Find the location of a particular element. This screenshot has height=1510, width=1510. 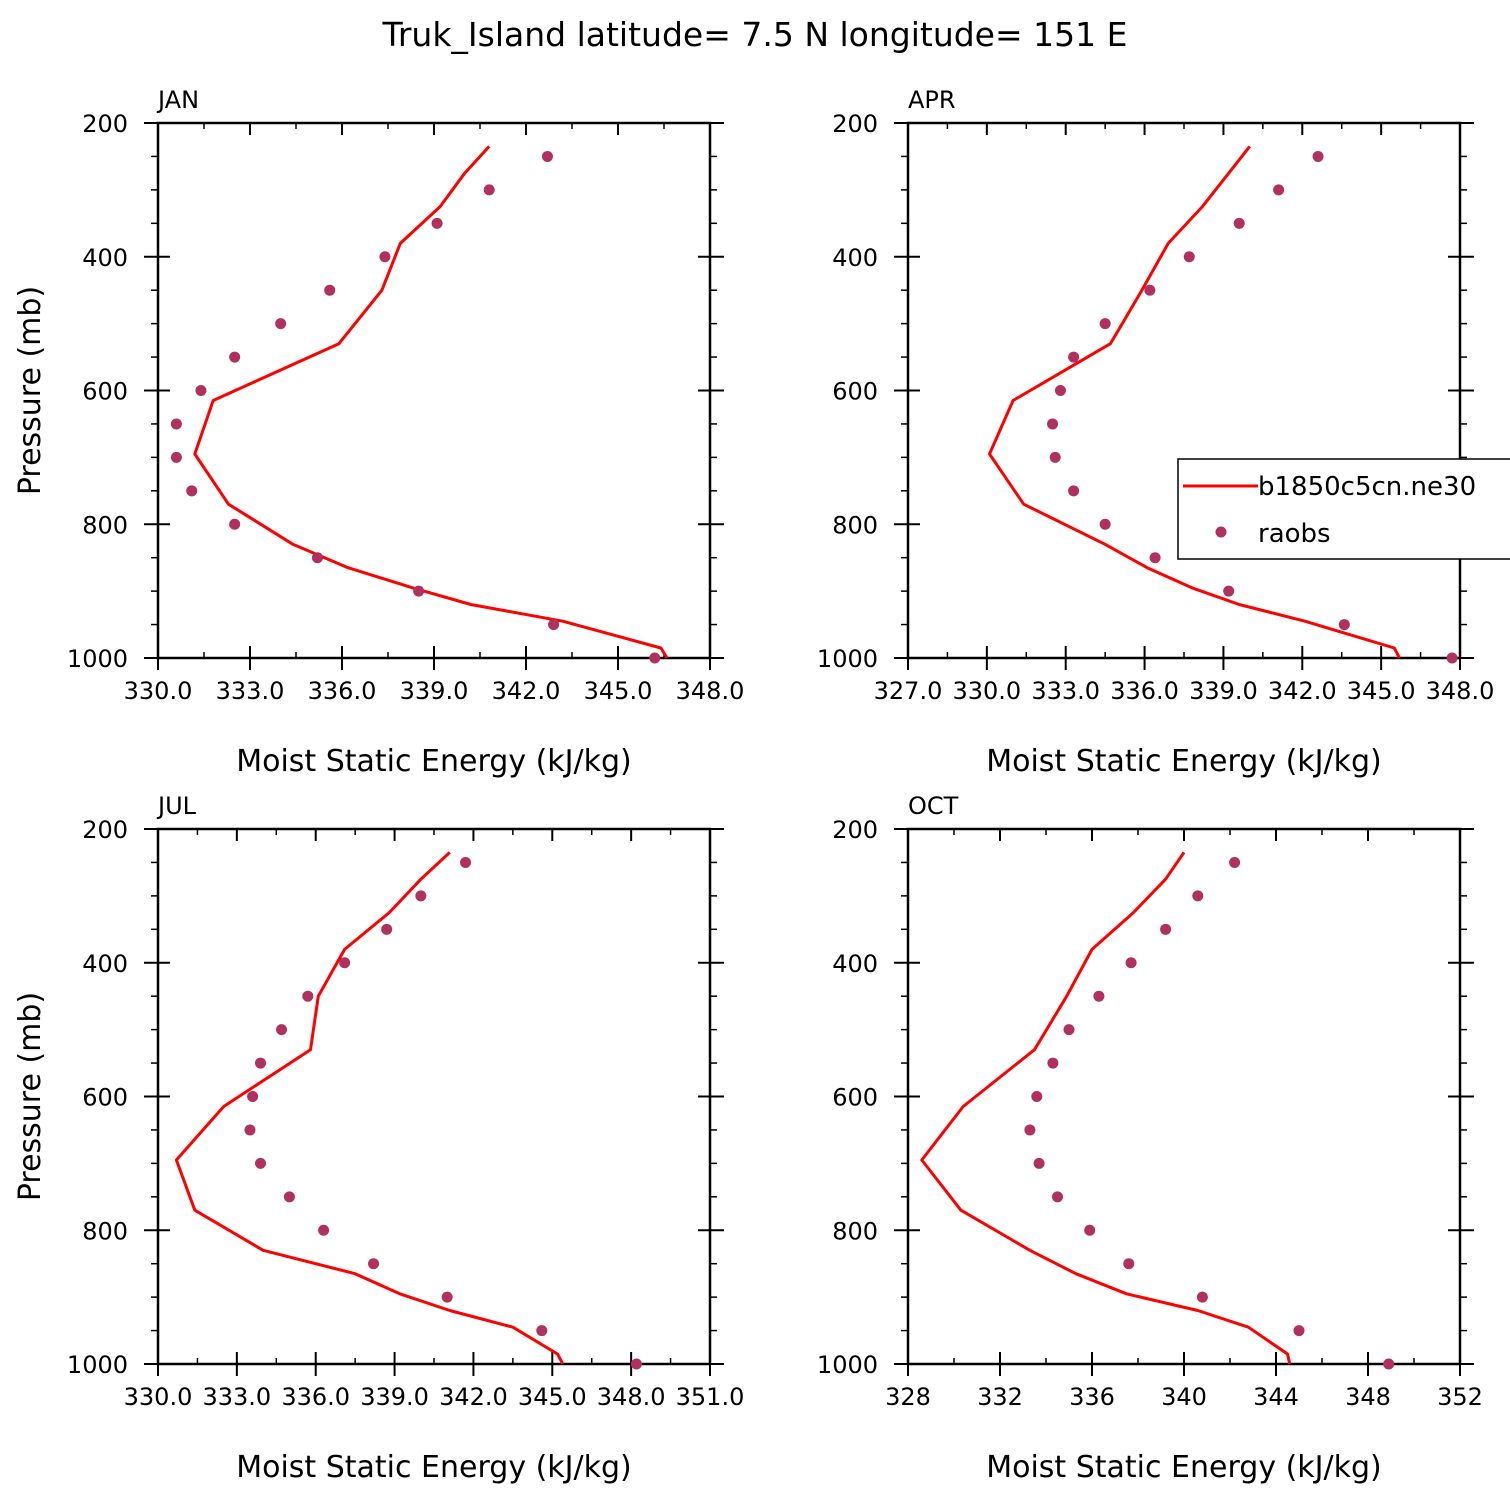

x-tick-label: 327.0 is located at coordinates (908, 691).